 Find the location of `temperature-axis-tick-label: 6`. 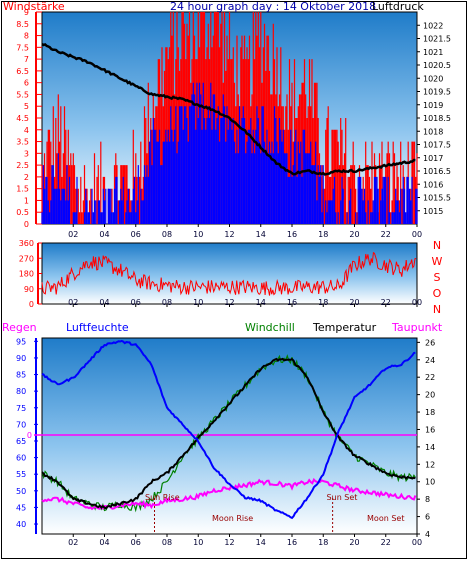

temperature-axis-tick-label: 6 is located at coordinates (427, 517).